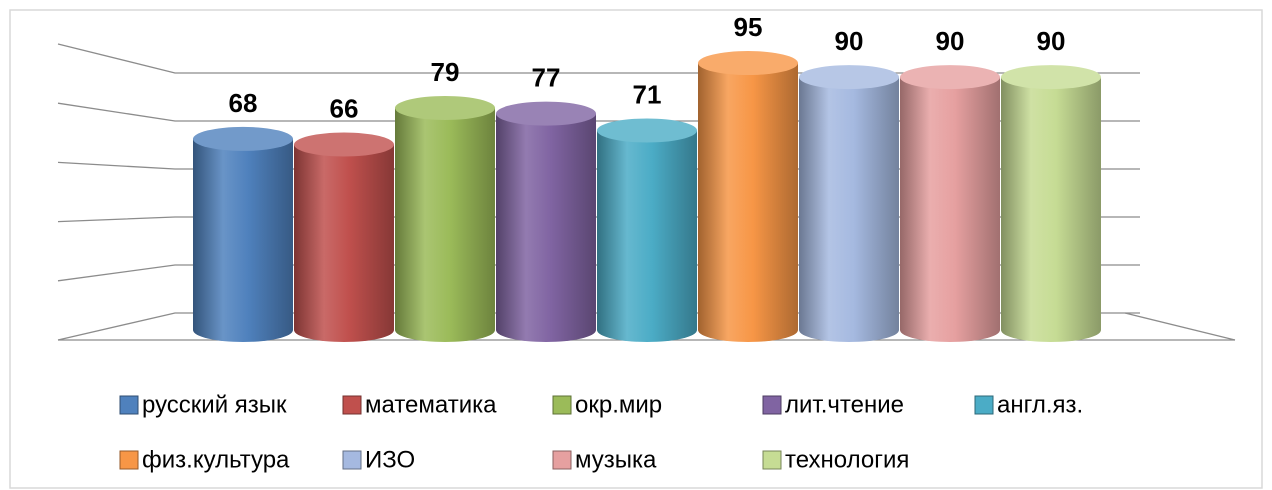  Describe the element at coordinates (214, 404) in the screenshot. I see `legend-label: русский язык` at that location.